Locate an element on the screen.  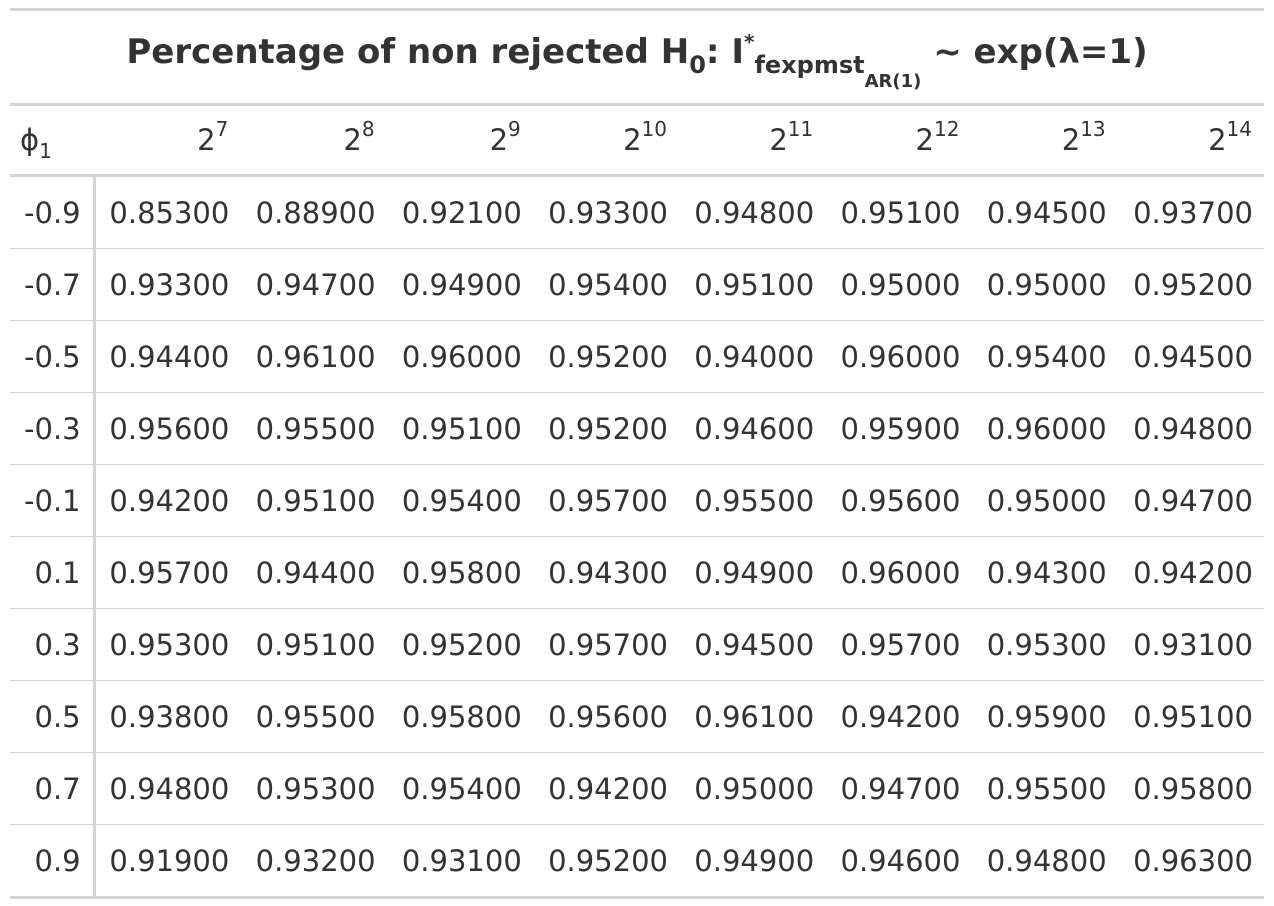
column-header-exponent: 12 is located at coordinates (946, 129).